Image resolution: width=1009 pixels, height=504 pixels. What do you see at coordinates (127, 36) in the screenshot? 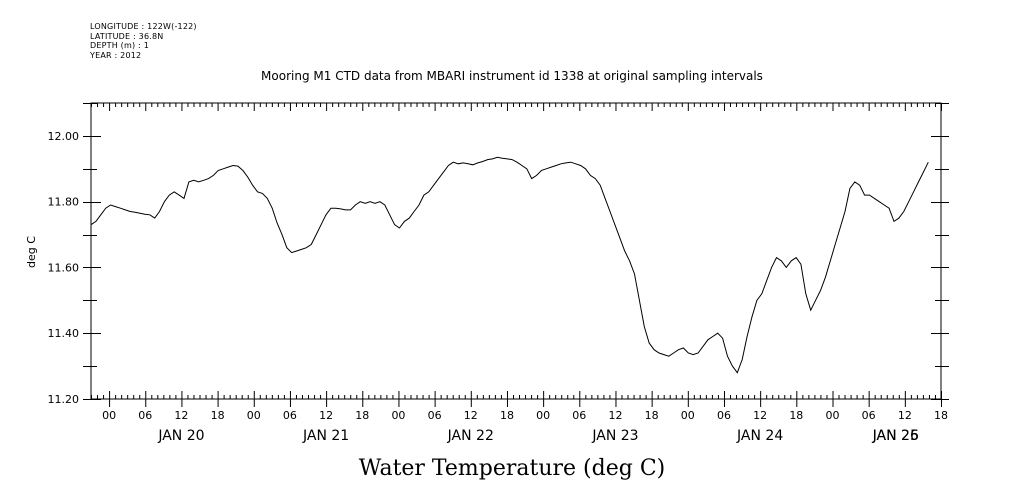
I see `metadata-latitude: LATITUDE : 36.8N` at bounding box center [127, 36].